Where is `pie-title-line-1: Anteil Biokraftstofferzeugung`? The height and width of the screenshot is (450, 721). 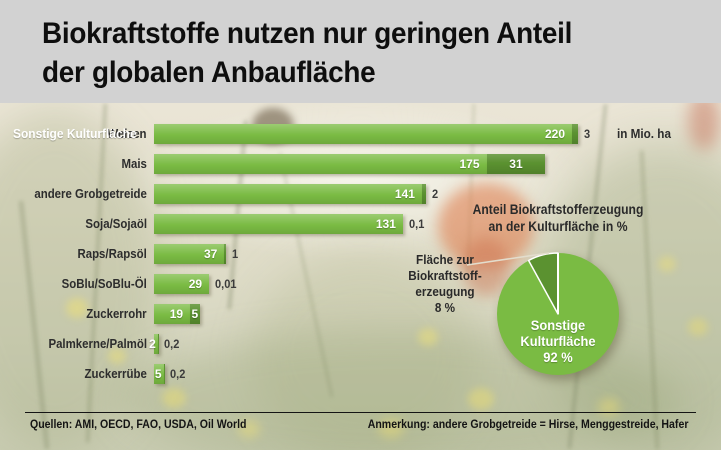
pie-title-line-1: Anteil Biokraftstofferzeugung is located at coordinates (558, 209).